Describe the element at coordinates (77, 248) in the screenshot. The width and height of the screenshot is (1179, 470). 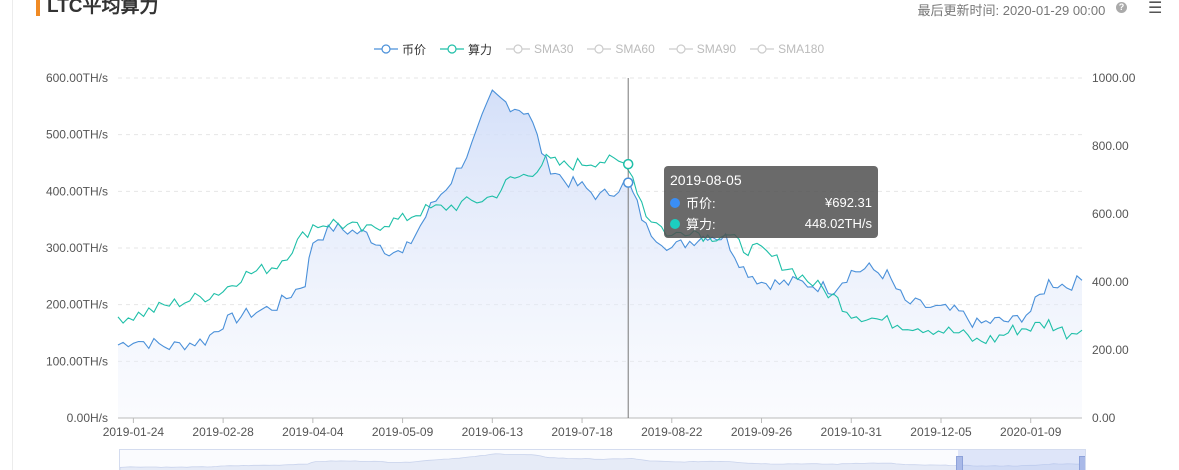
I see `y-left-tick-label: 300.00TH/s` at that location.